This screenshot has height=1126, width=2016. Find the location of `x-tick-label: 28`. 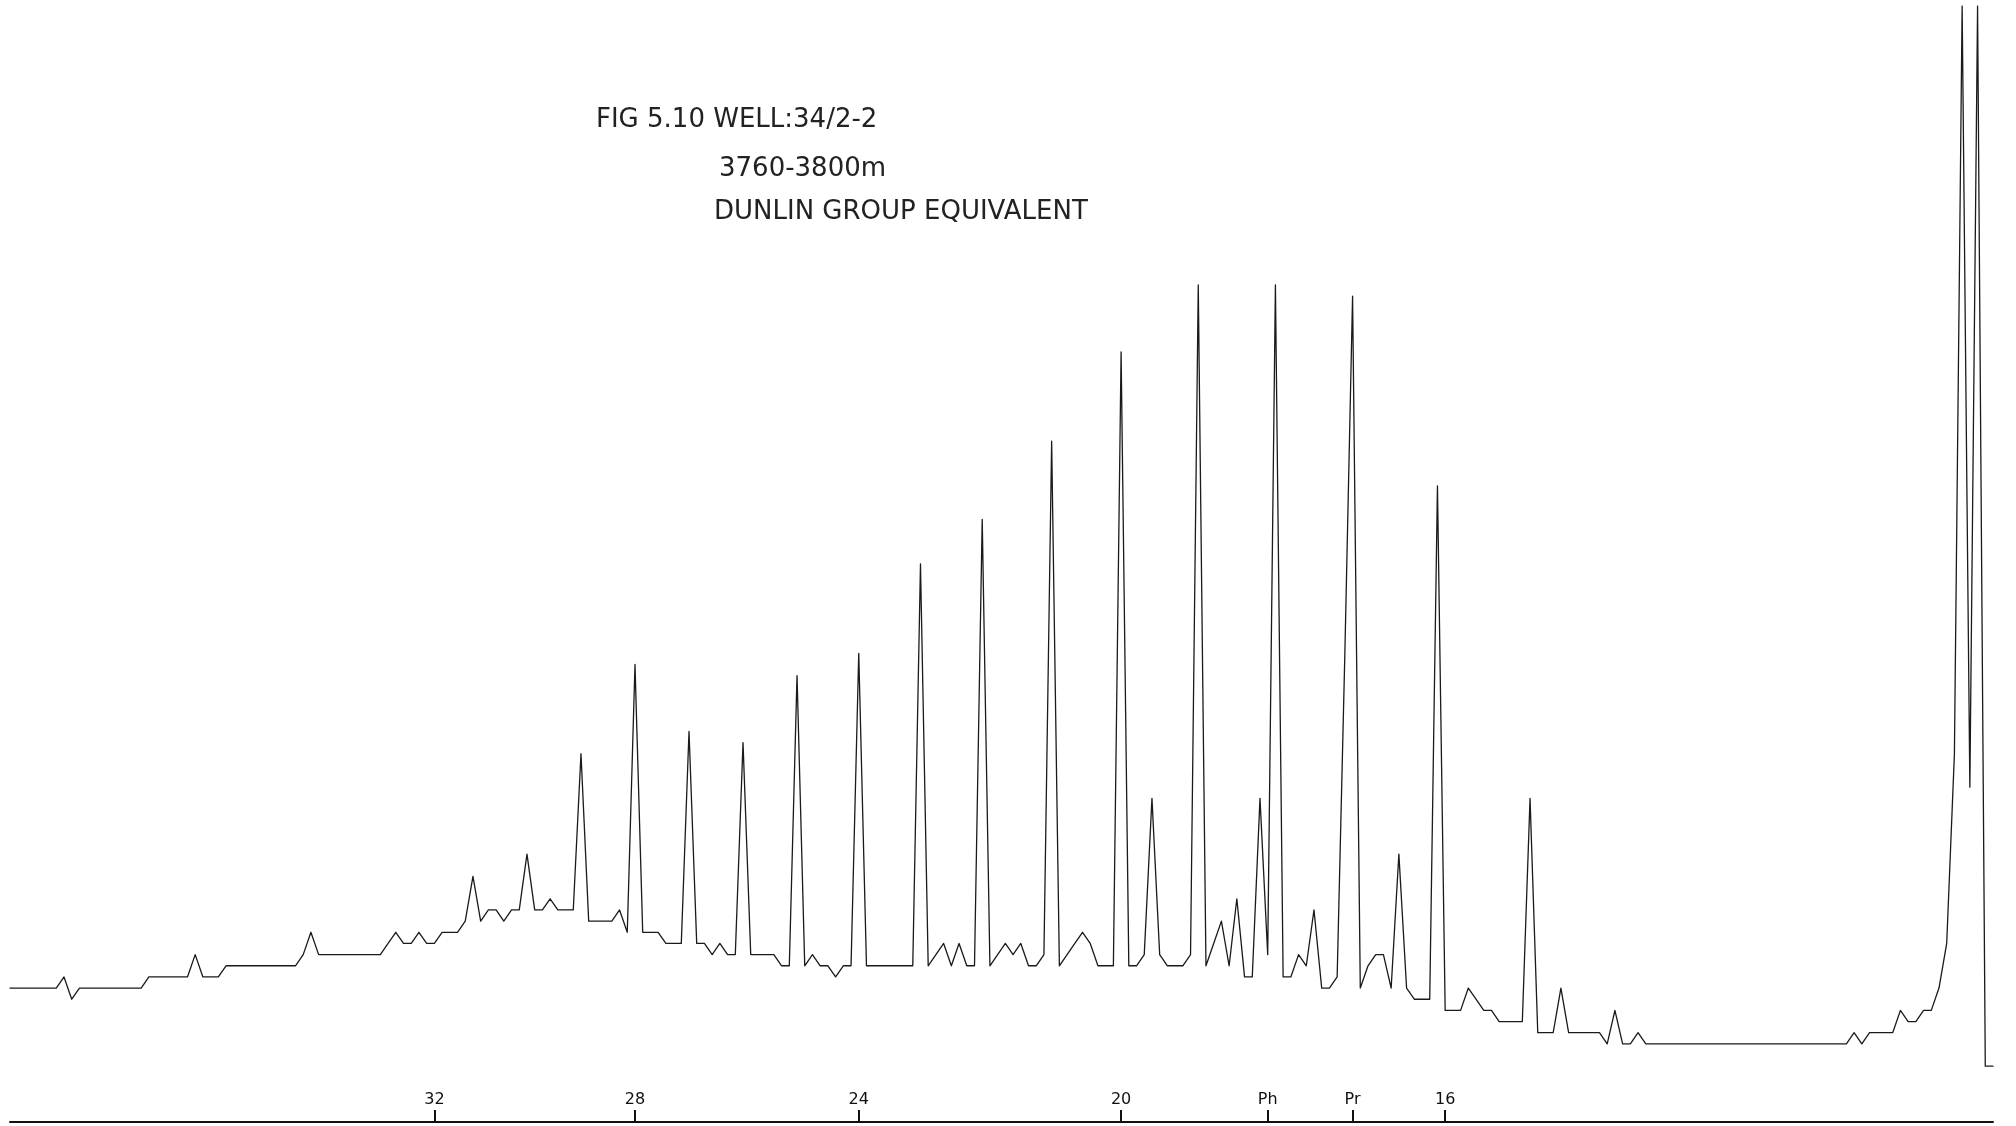

x-tick-label: 28 is located at coordinates (635, 1098).